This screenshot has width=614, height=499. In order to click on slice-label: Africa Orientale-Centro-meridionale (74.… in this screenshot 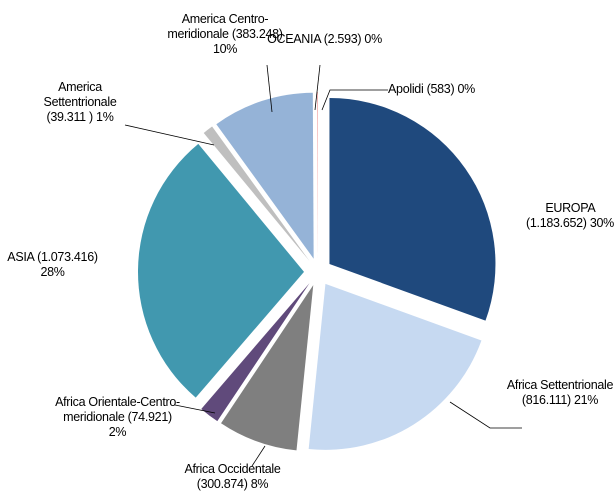, I will do `click(117, 417)`.